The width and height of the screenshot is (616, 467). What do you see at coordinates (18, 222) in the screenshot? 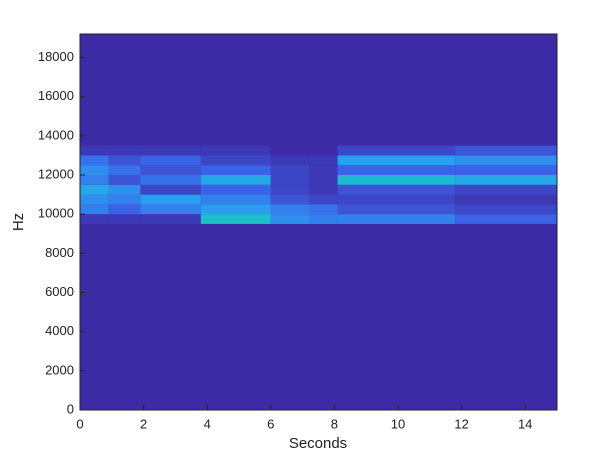
I see `y-axis-label: Hz` at bounding box center [18, 222].